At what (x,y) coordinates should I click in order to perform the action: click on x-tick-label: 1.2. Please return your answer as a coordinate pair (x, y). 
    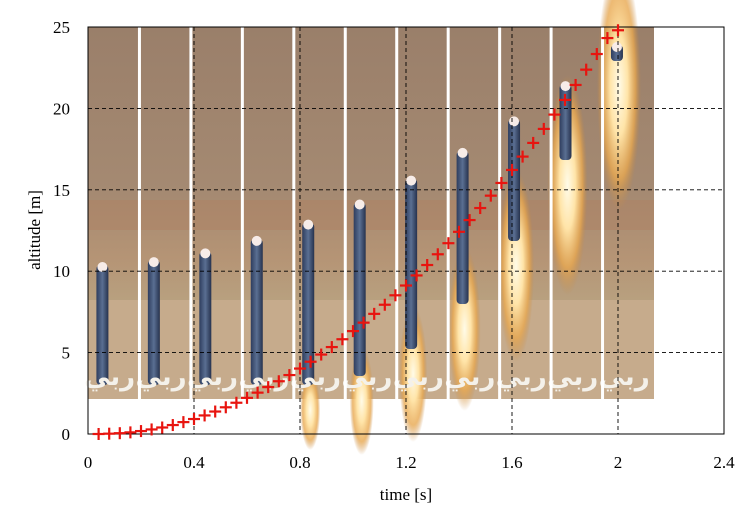
    Looking at the image, I should click on (405, 462).